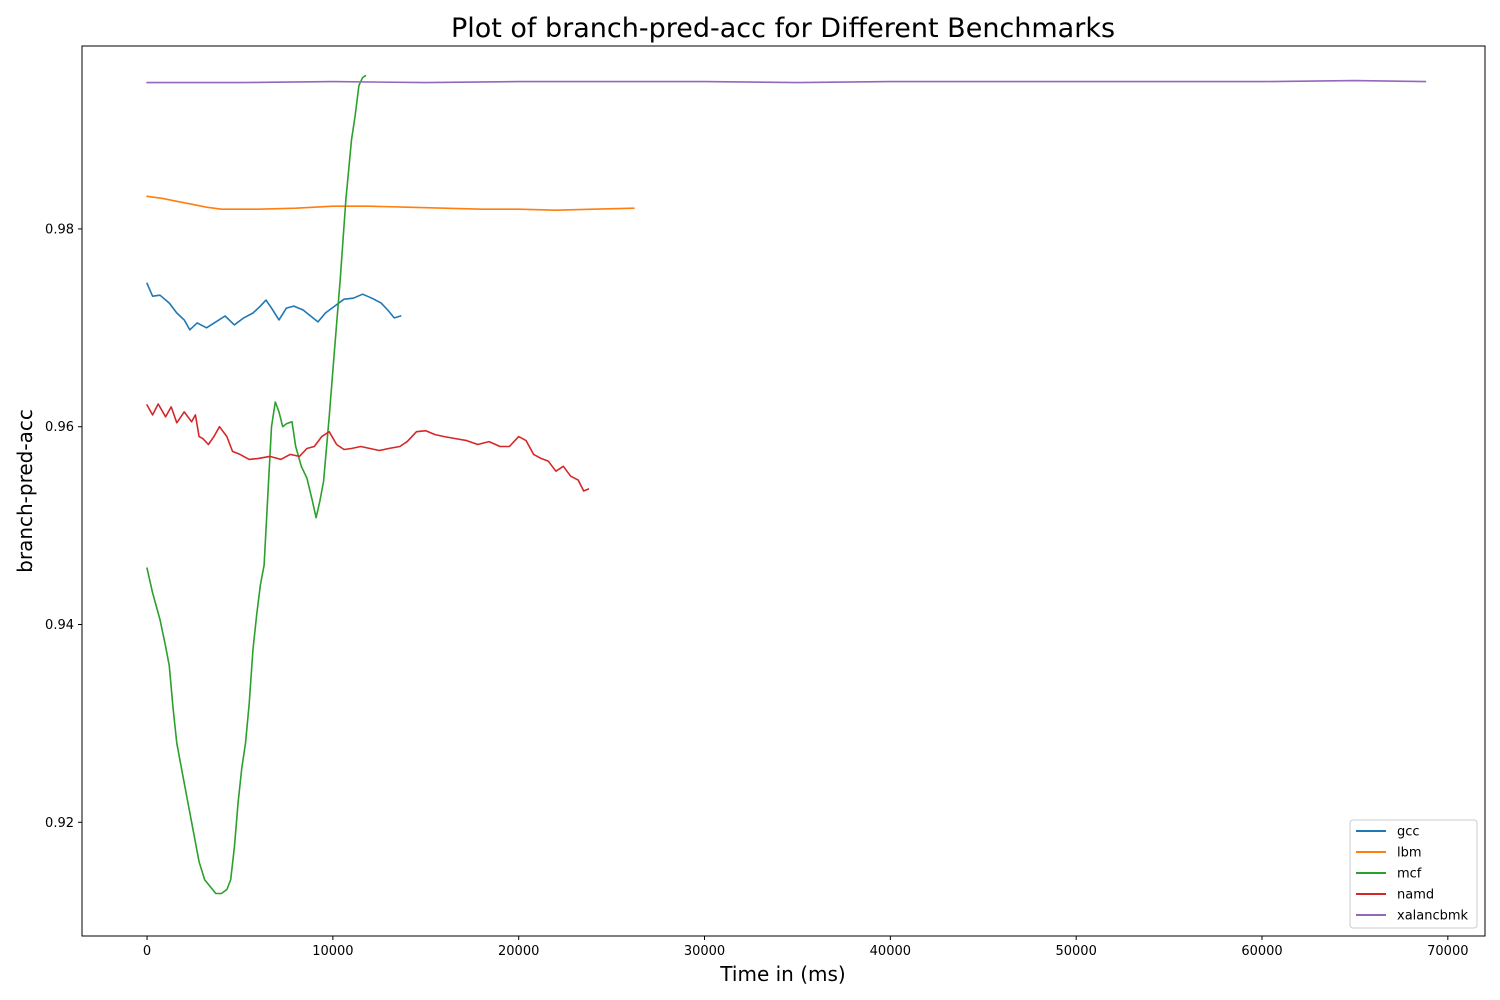 The height and width of the screenshot is (1000, 1500). Describe the element at coordinates (274, 306) in the screenshot. I see `series-line-gcc` at that location.